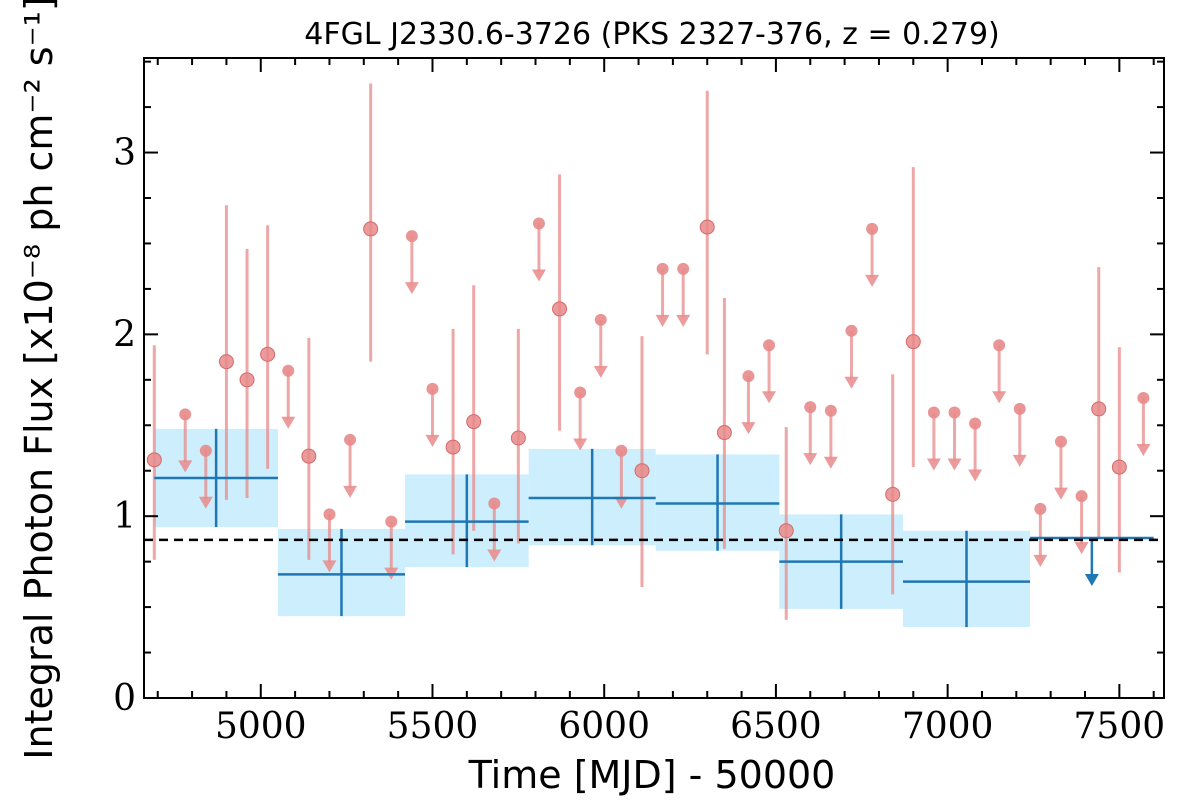 This screenshot has width=1200, height=800. I want to click on y-axis-label: Integral Photon Flux [x10⁻⁸ ph cm⁻² s⁻¹], so click(39, 380).